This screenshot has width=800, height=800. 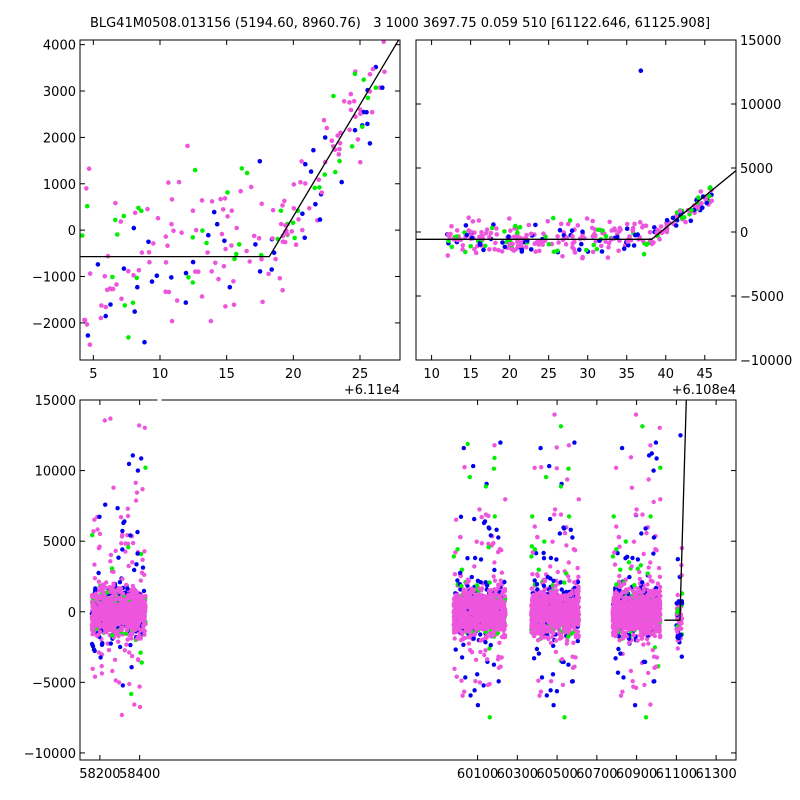 What do you see at coordinates (431, 374) in the screenshot?
I see `x-tick-label: 10` at bounding box center [431, 374].